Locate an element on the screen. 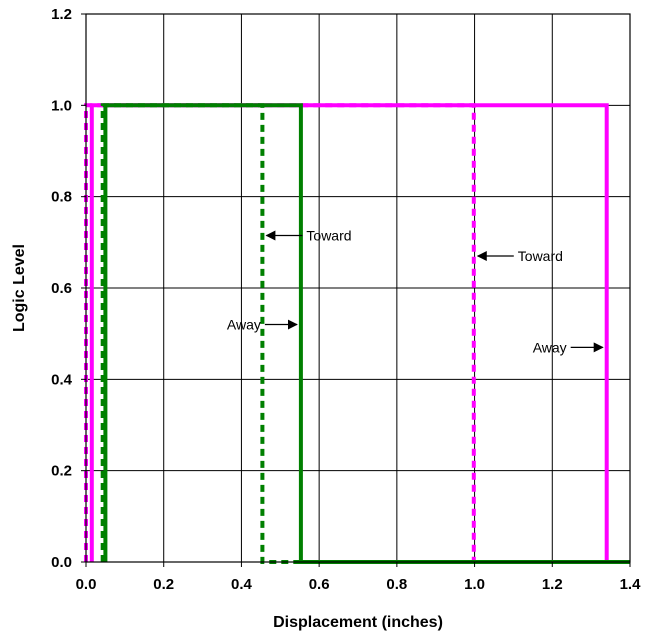  x-tick-label: 1.4 is located at coordinates (631, 584).